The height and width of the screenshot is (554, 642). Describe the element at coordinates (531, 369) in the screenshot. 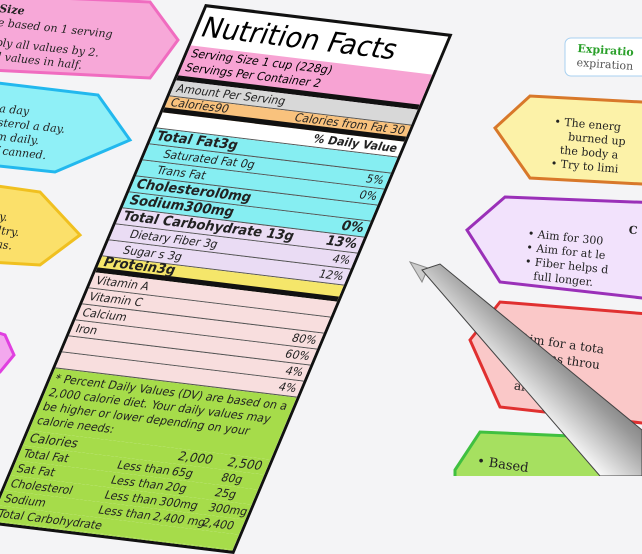

I see `pen-body` at that location.